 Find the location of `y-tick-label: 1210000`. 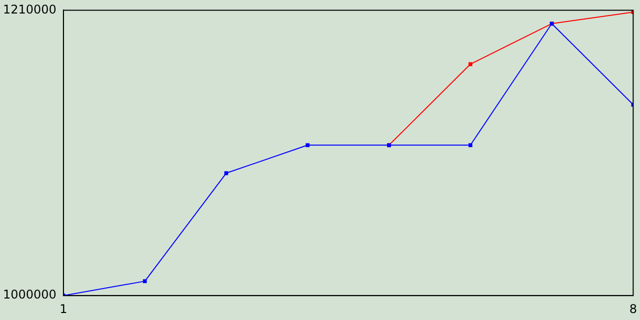

y-tick-label: 1210000 is located at coordinates (29, 9).